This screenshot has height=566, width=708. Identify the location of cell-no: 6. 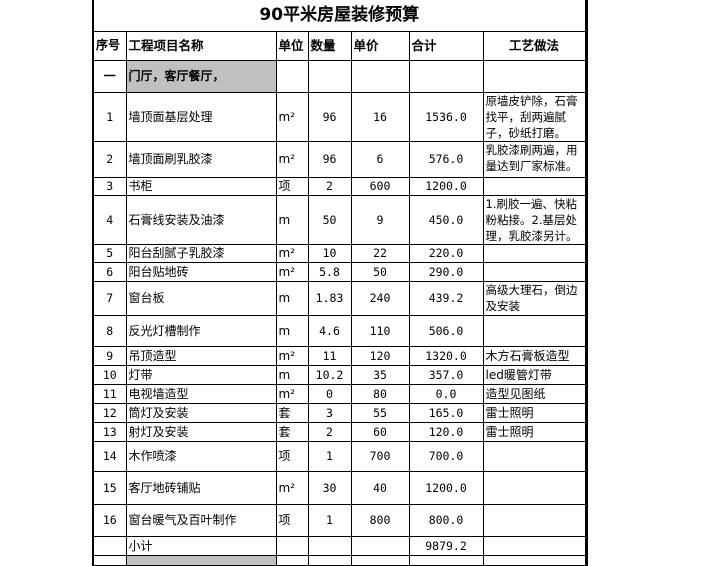
(109, 271).